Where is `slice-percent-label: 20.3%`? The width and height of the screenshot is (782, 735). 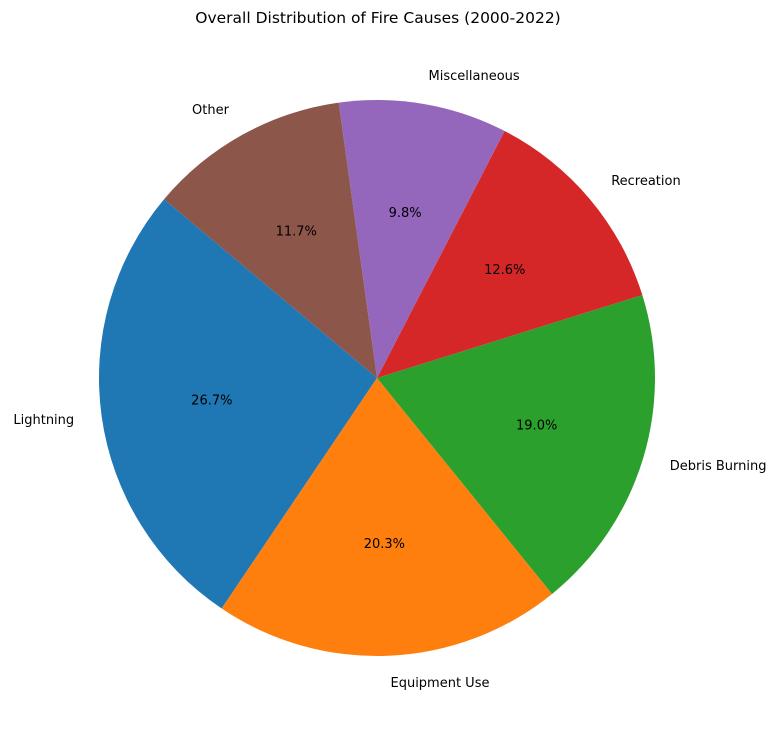
slice-percent-label: 20.3% is located at coordinates (384, 544).